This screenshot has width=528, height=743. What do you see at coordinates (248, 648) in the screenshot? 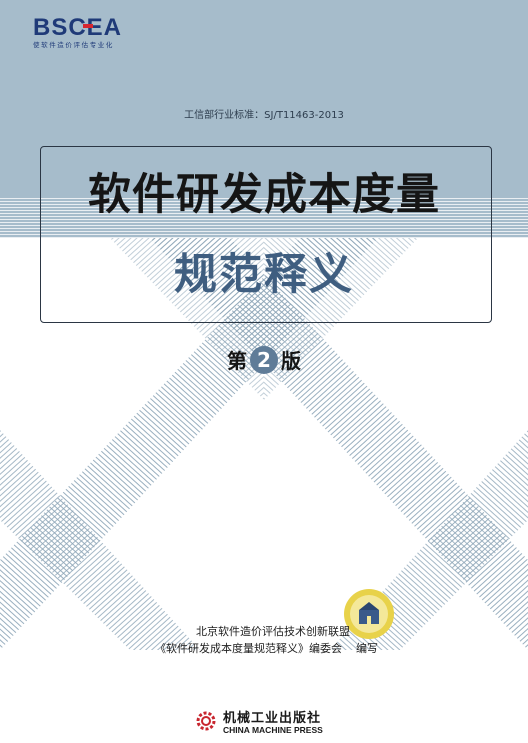
I see `editor-committee-name: 《软件研发成本度量规范释义》编委会` at bounding box center [248, 648].